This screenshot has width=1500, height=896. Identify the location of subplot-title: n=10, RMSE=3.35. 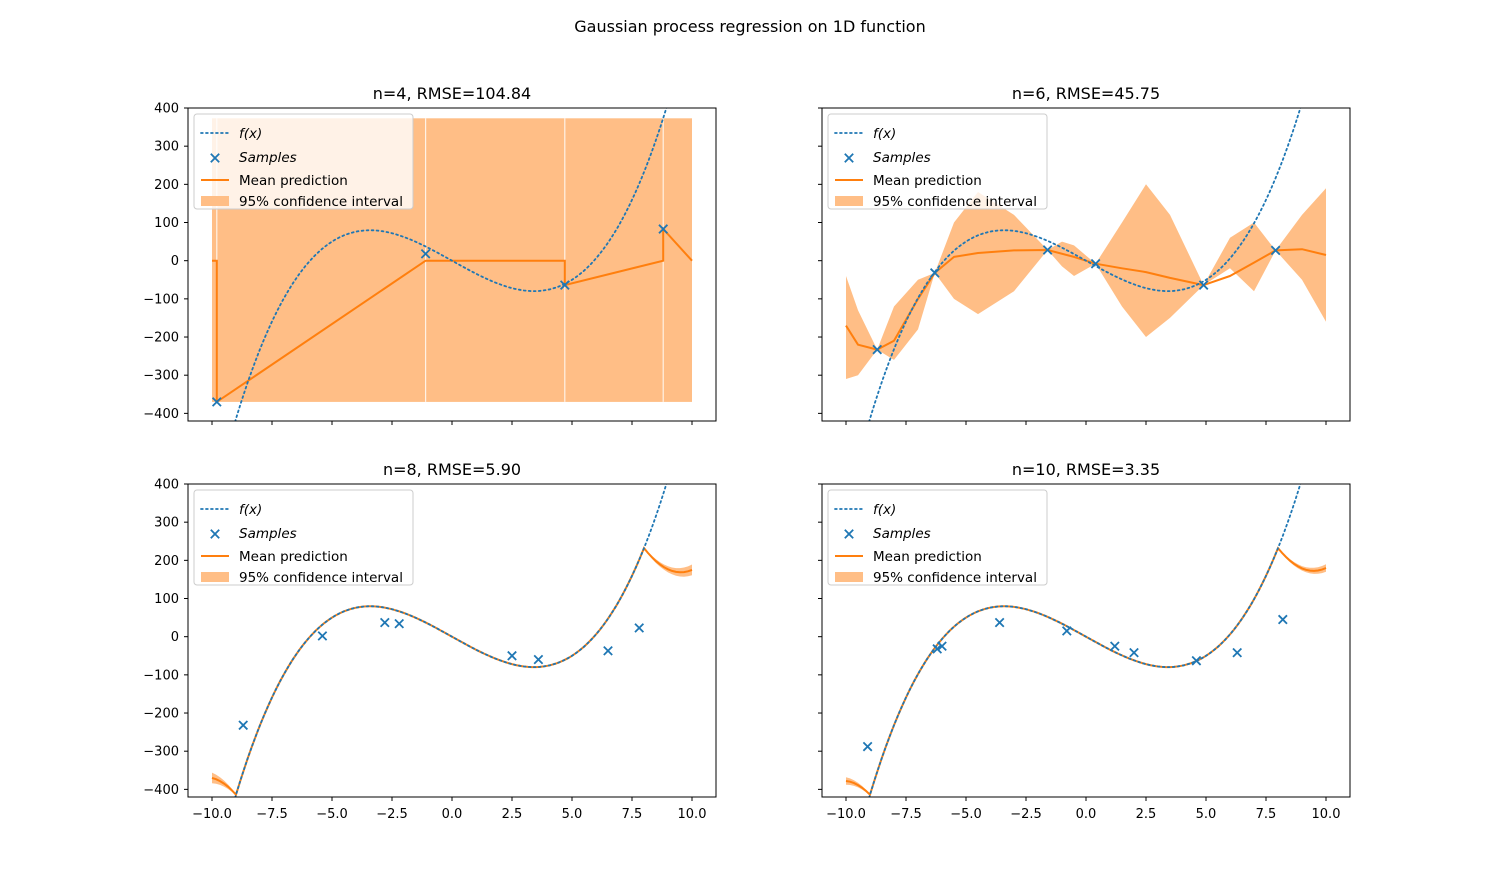
(1086, 469).